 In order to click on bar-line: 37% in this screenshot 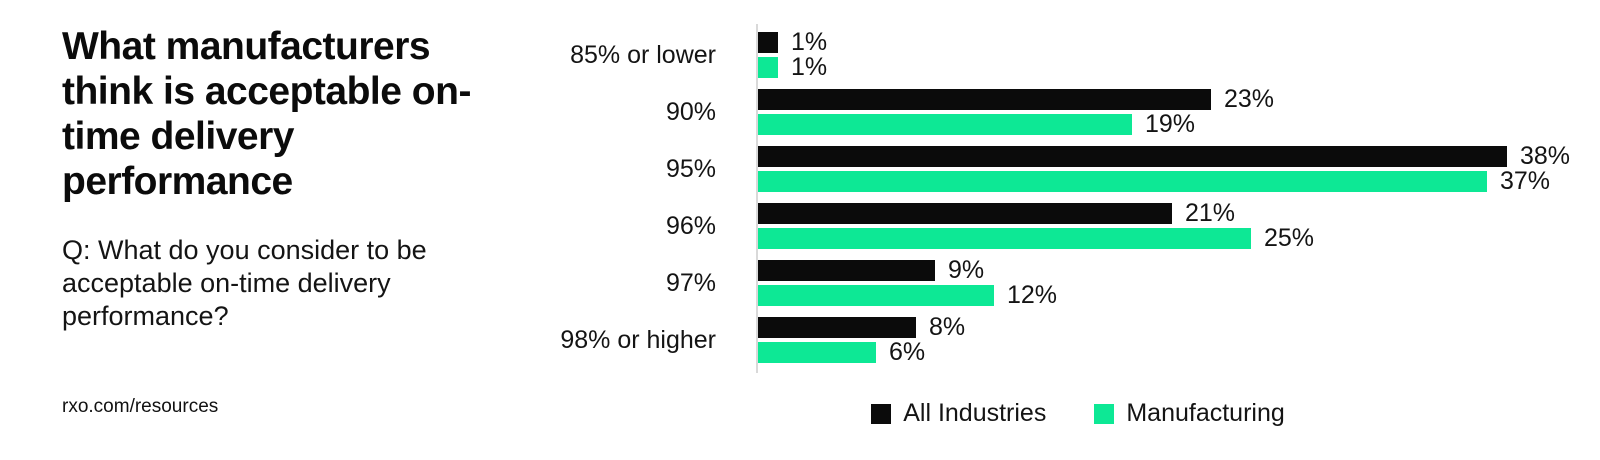, I will do `click(1178, 181)`.